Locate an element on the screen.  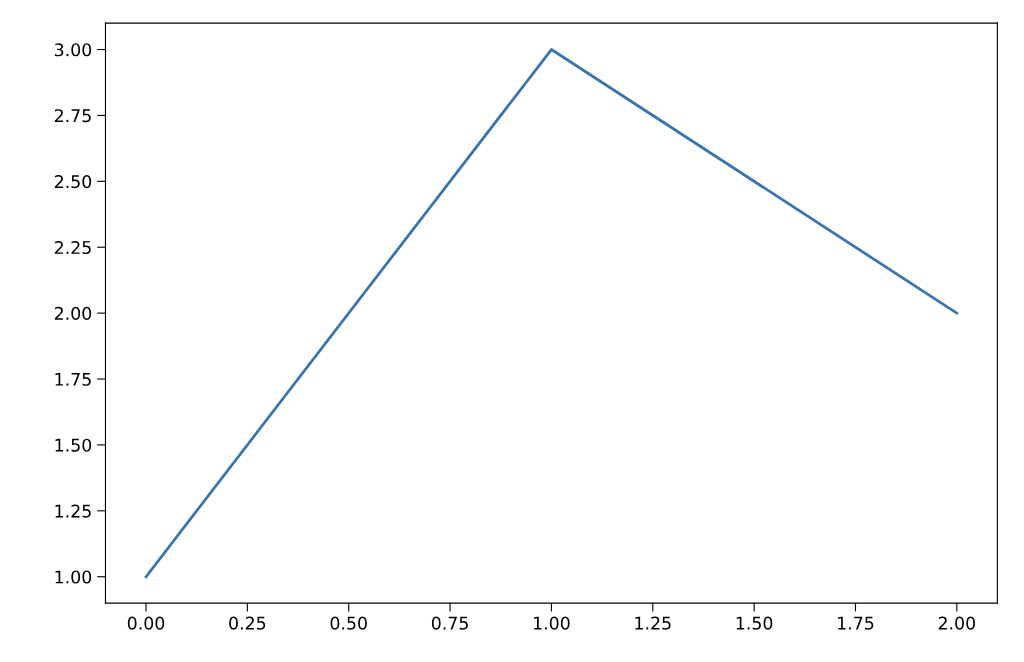
x-tick-label: 1.25 is located at coordinates (653, 623).